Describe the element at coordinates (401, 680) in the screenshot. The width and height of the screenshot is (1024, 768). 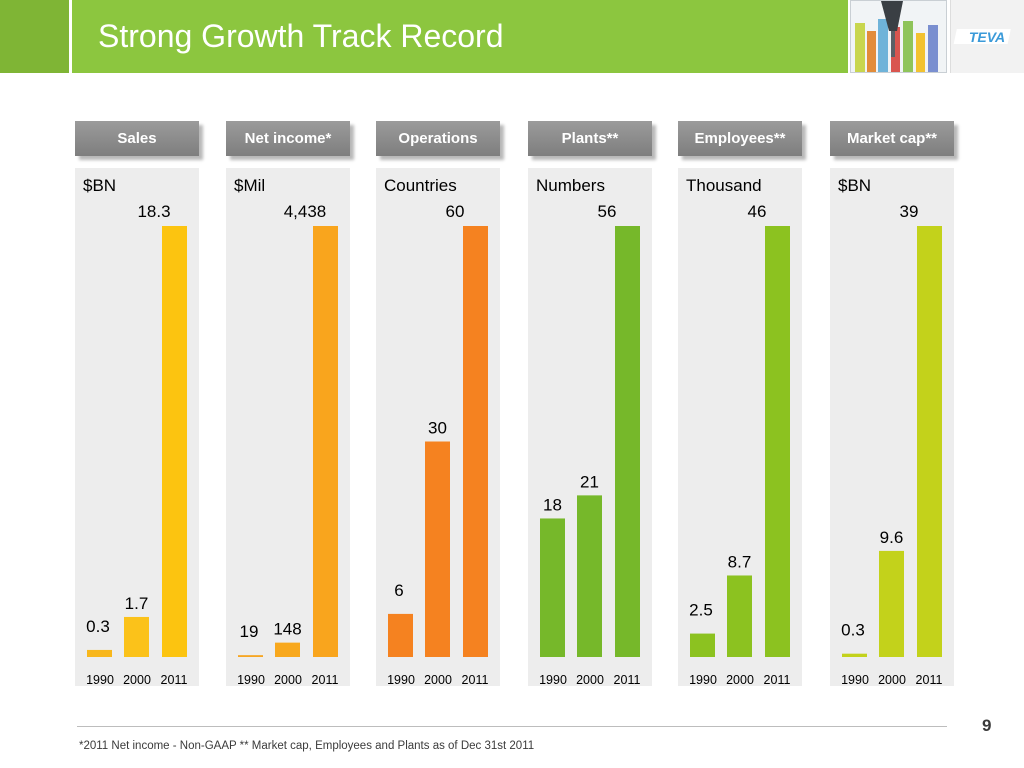
I see `x-tick-operations-1990: 1990` at that location.